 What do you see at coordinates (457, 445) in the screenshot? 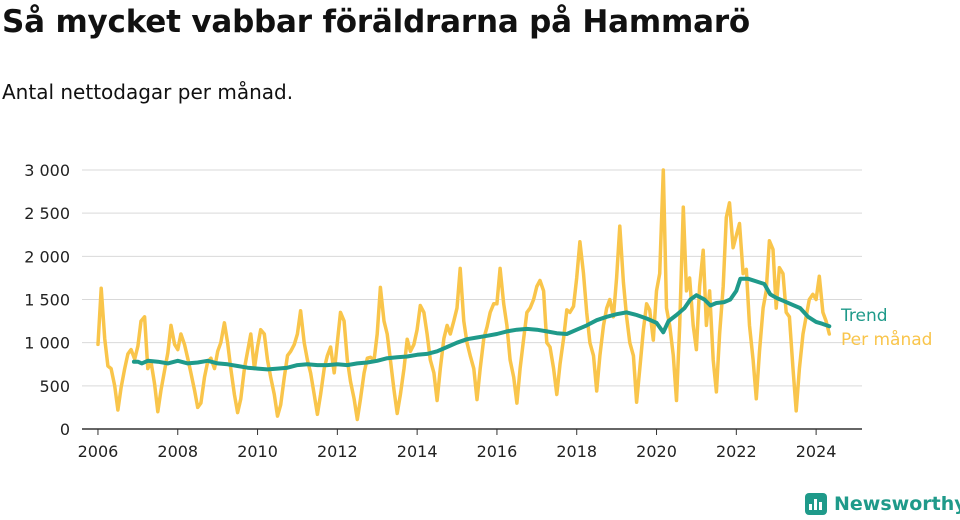
I see `x-axis-ticks: 2006 2008 2010 2012 2014 2016 2018 2020 2022 2024` at bounding box center [457, 445].